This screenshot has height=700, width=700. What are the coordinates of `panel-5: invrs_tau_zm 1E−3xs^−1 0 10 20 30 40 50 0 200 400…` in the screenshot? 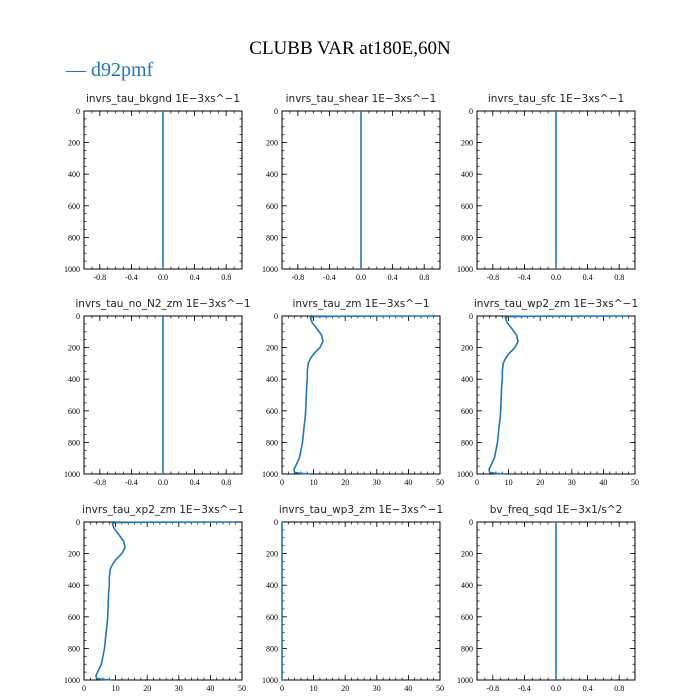 It's located at (353, 392).